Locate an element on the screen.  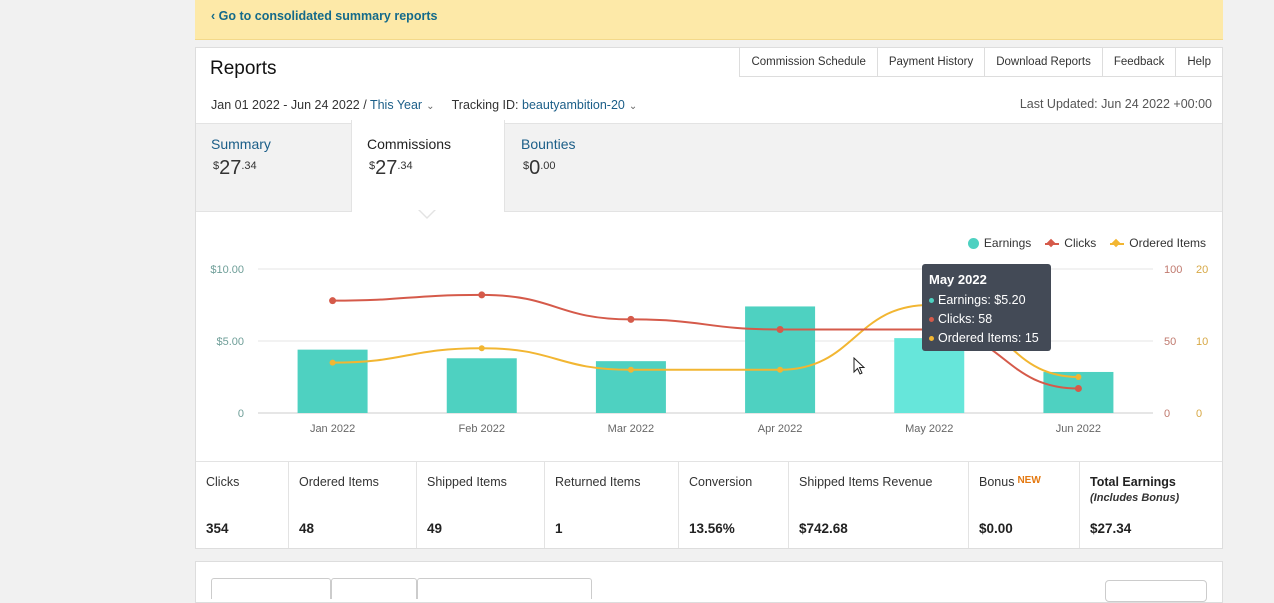
legend-earnings: Earnings is located at coordinates (999, 243).